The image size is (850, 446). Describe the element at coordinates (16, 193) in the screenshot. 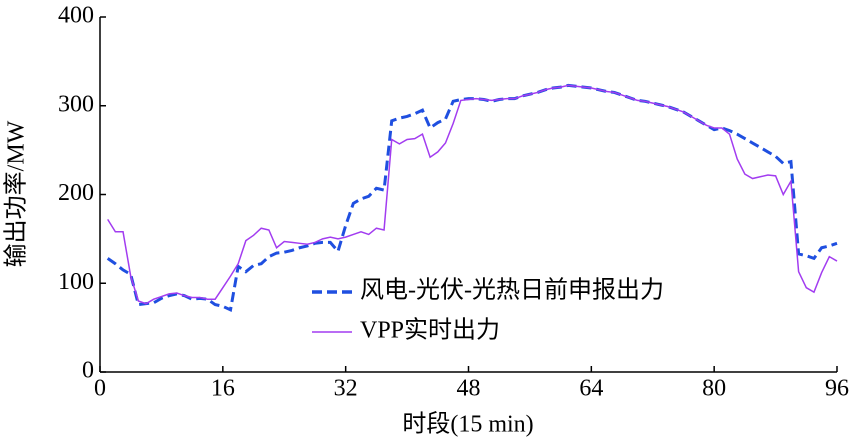

I see `y-axis-label: 输出功率/MW` at that location.